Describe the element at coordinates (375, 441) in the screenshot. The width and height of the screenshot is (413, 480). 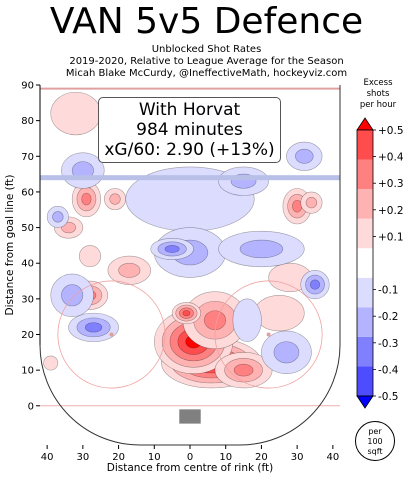
I see `unit-note: per 100 sqft` at that location.